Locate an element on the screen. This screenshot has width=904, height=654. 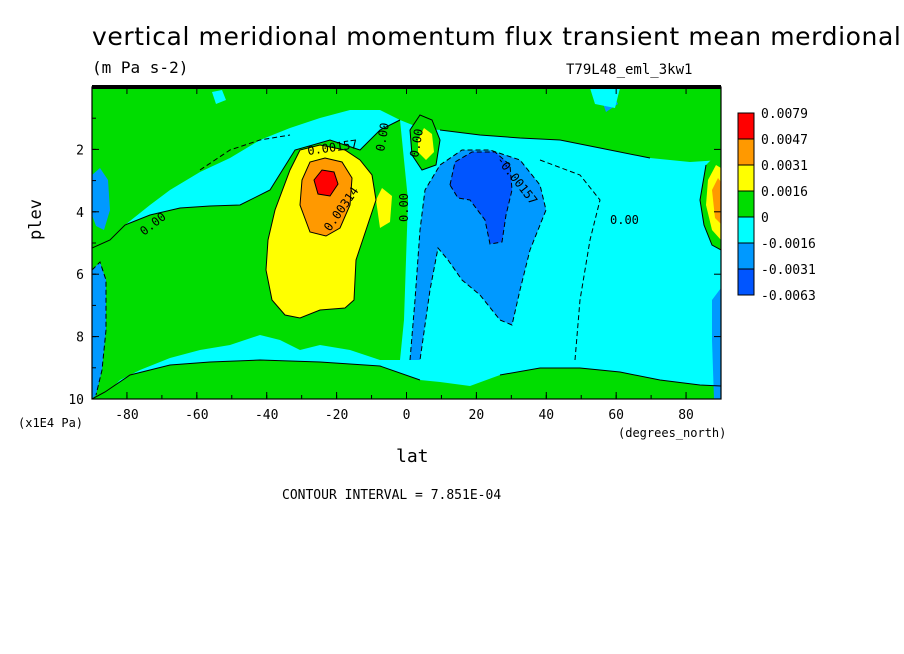
x-tick-label: 20 is located at coordinates (477, 415).